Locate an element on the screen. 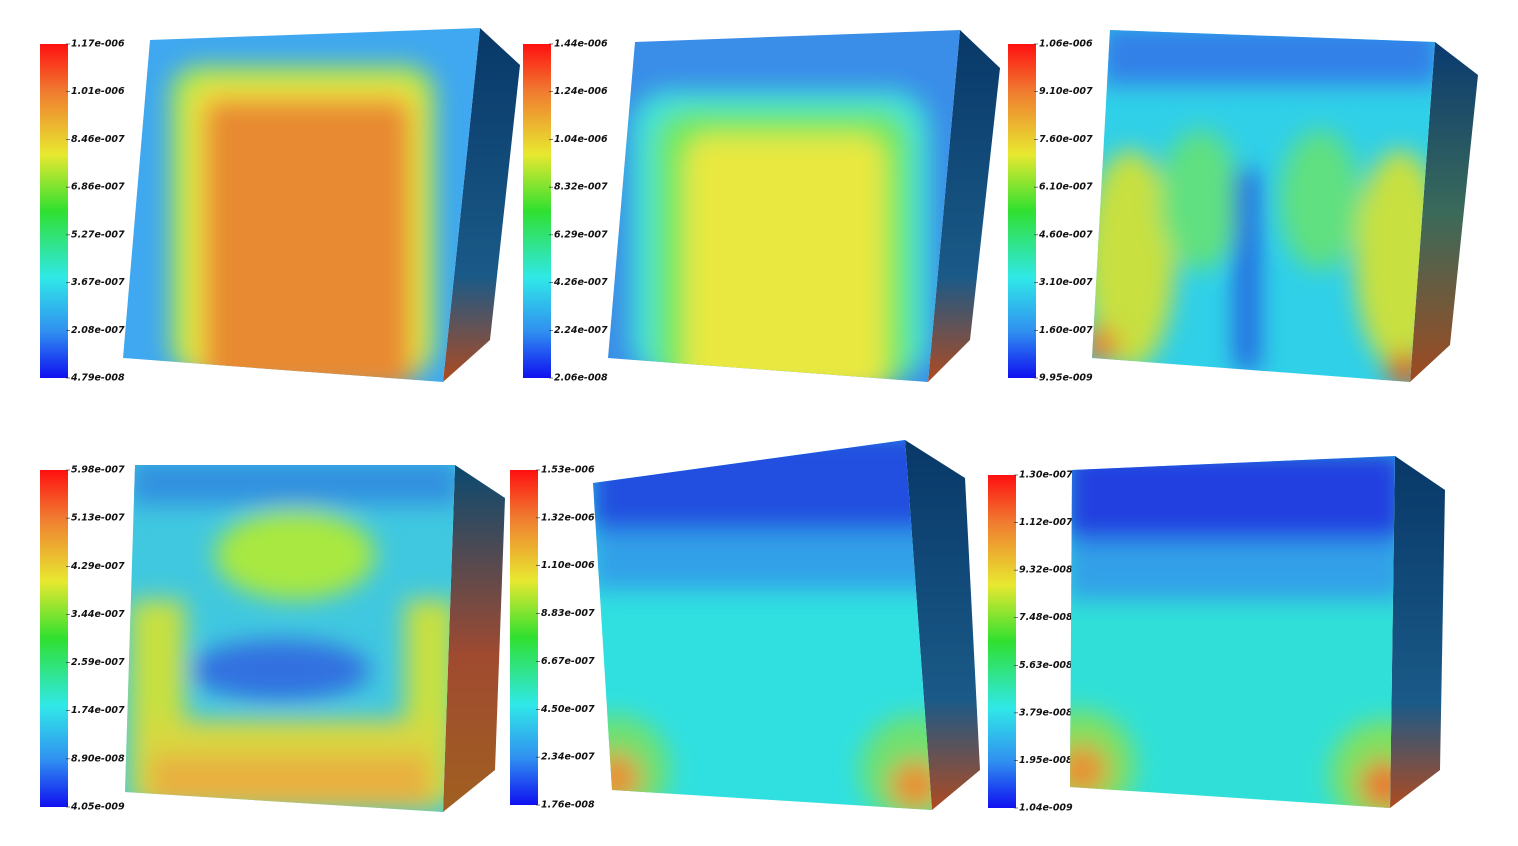  colorbar-label: 4.26e-007 is located at coordinates (580, 282).